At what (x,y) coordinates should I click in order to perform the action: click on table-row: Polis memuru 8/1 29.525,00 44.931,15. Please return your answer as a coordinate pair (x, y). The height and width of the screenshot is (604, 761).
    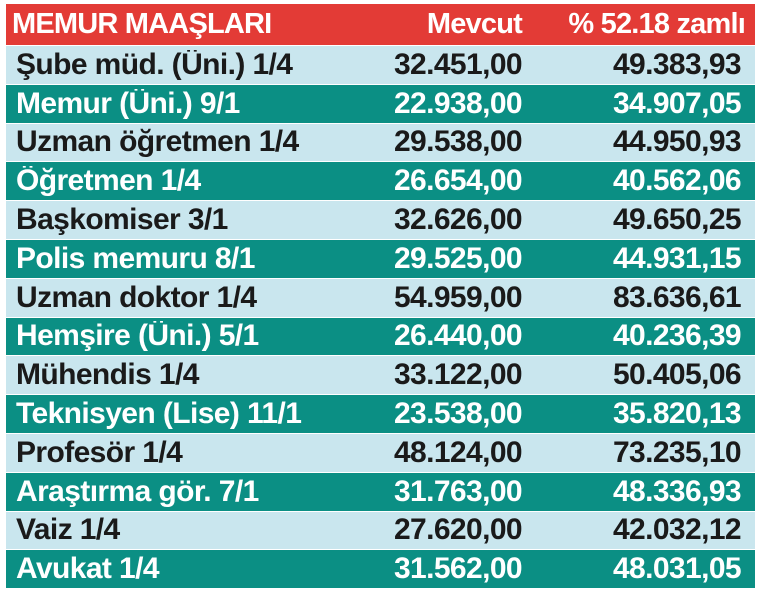
    Looking at the image, I should click on (380, 259).